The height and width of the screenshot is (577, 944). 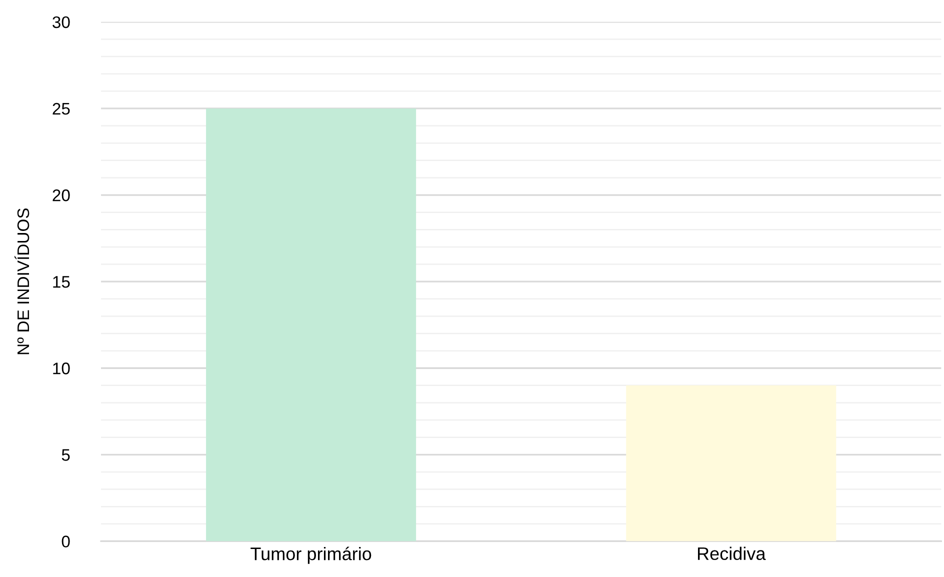 I want to click on y-tick-label: 0, so click(x=66, y=542).